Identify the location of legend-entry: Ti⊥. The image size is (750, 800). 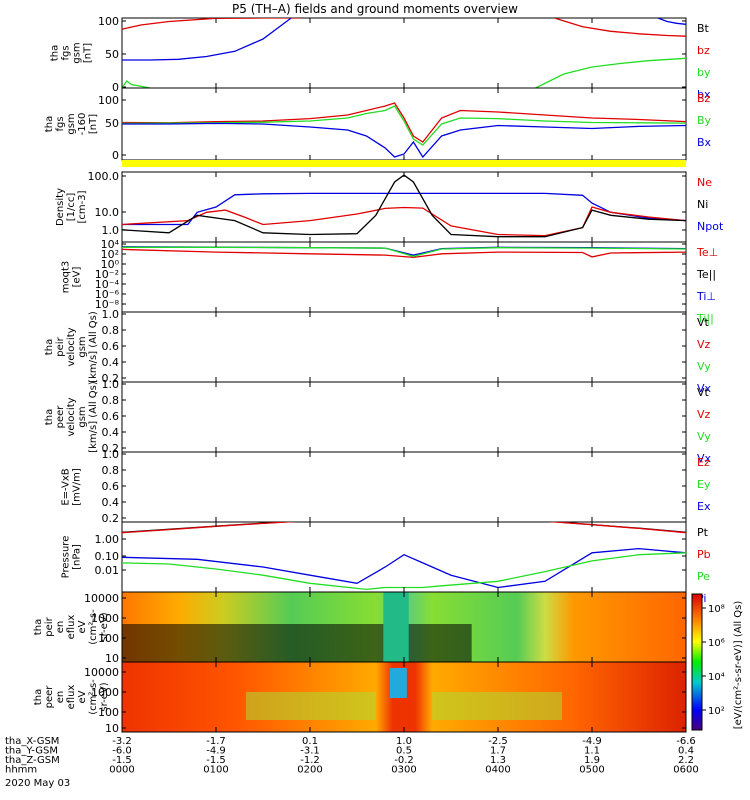
(706, 296).